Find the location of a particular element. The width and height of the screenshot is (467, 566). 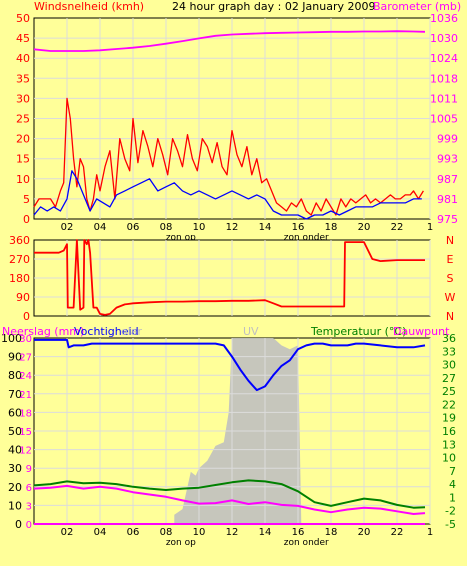

barometer-tick-label: 975 is located at coordinates (447, 219).